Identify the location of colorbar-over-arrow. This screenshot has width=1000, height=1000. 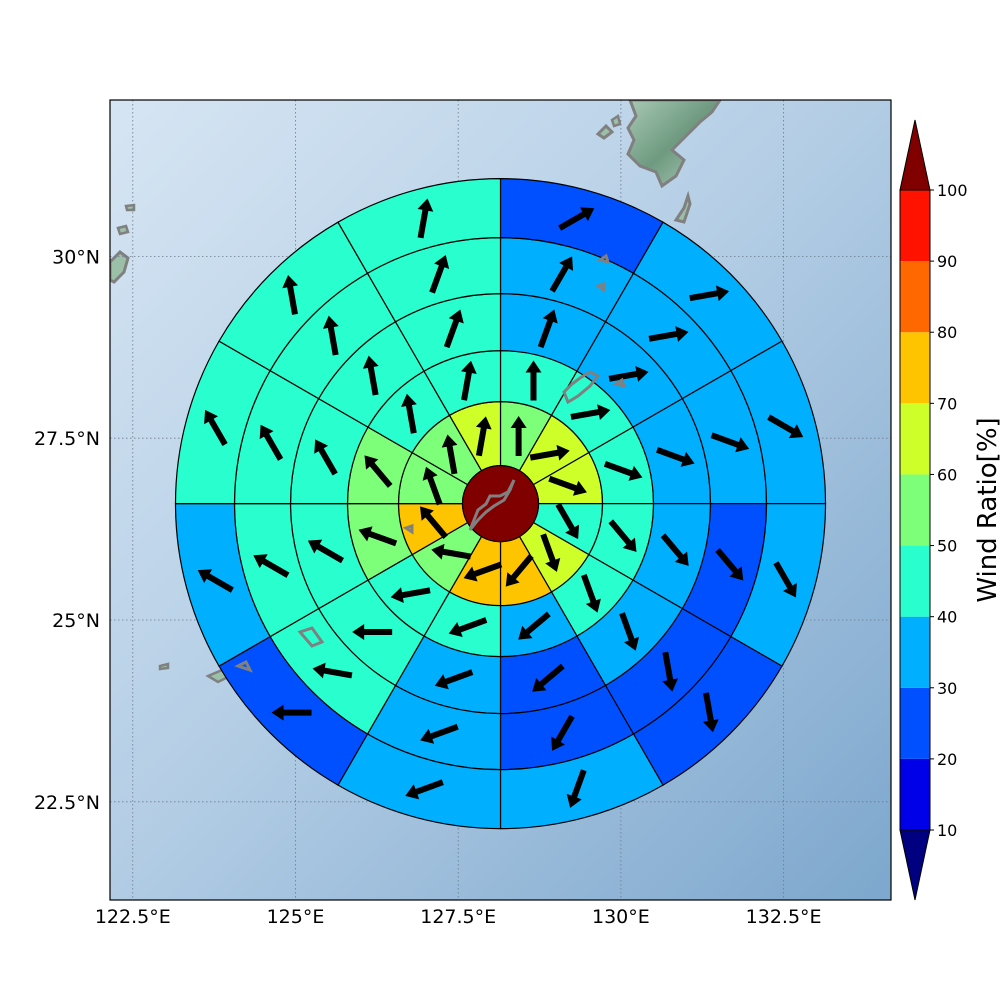
(915, 155).